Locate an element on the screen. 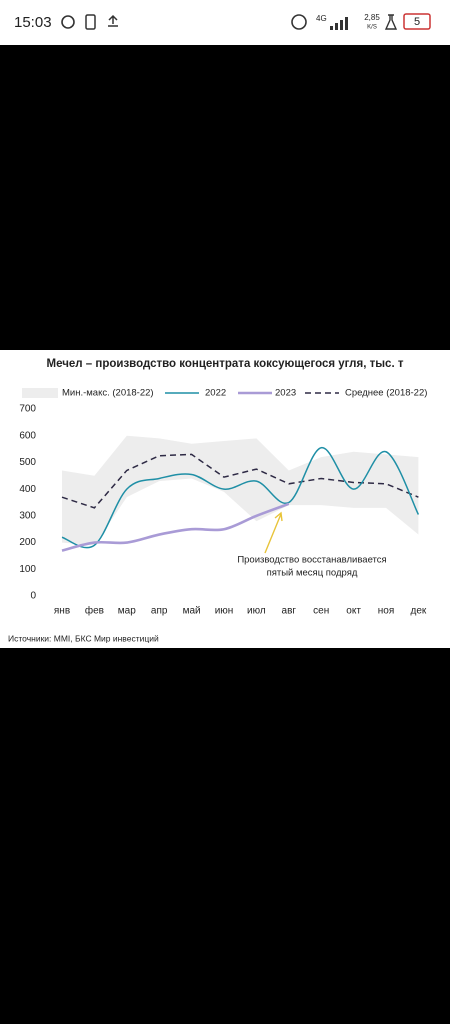 This screenshot has width=450, height=1024. x-tick-label: июн is located at coordinates (224, 611).